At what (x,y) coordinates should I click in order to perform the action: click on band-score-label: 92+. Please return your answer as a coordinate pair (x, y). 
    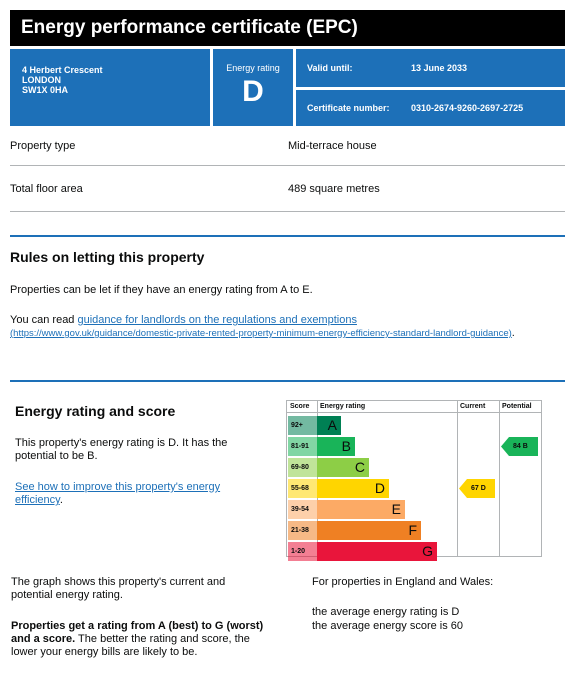
    Looking at the image, I should click on (297, 425).